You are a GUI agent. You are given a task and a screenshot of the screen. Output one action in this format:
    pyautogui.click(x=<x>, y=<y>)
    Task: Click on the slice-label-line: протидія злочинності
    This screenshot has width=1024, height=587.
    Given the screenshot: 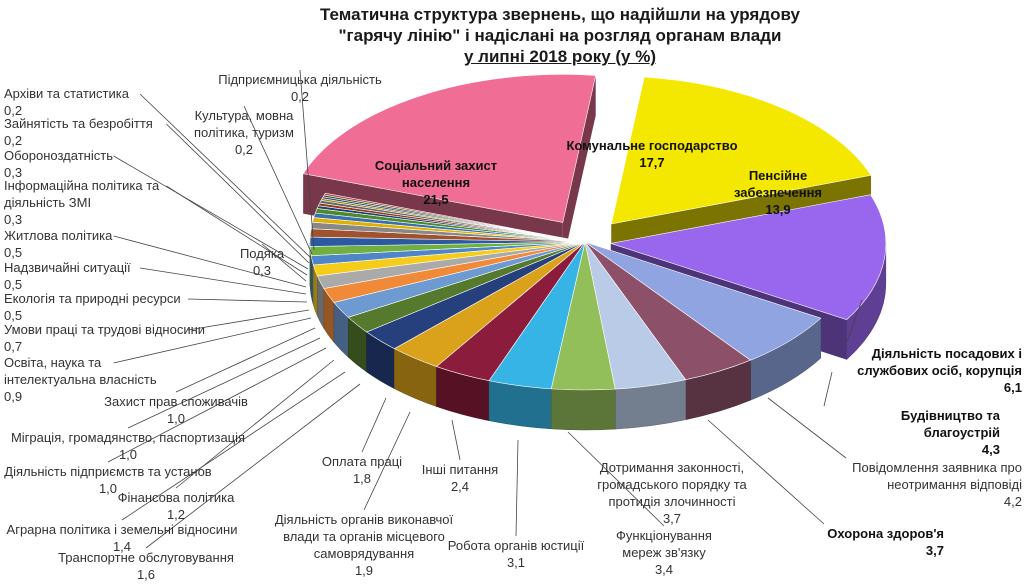 What is the action you would take?
    pyautogui.click(x=671, y=501)
    